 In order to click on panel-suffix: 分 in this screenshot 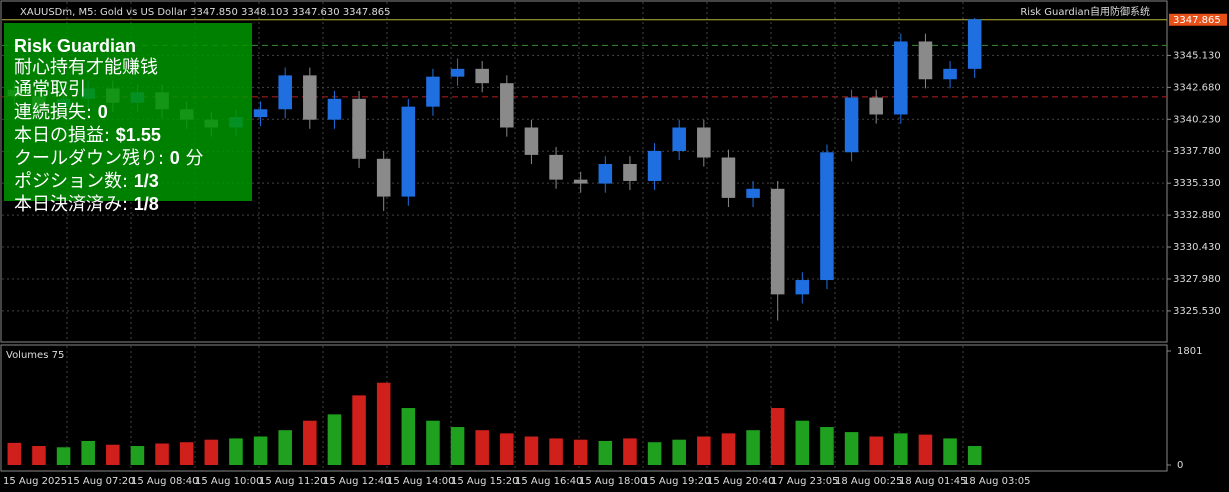, I will do `click(191, 158)`.